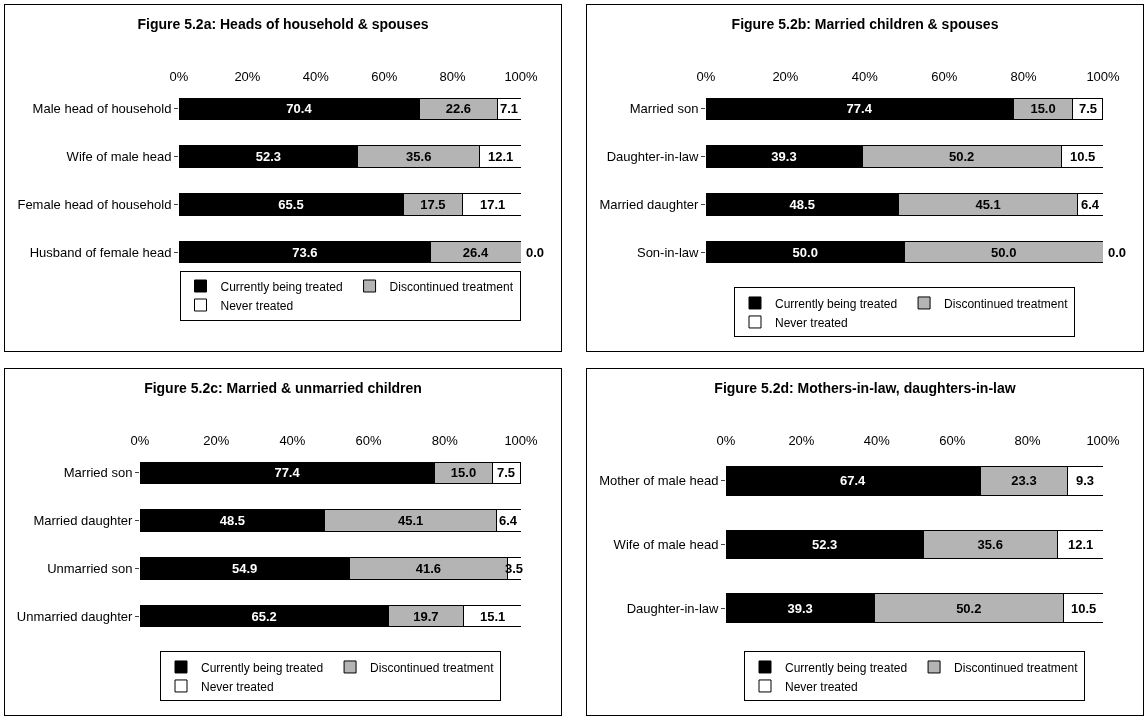  I want to click on y-tick-label: Husband of female head, so click(100, 252).